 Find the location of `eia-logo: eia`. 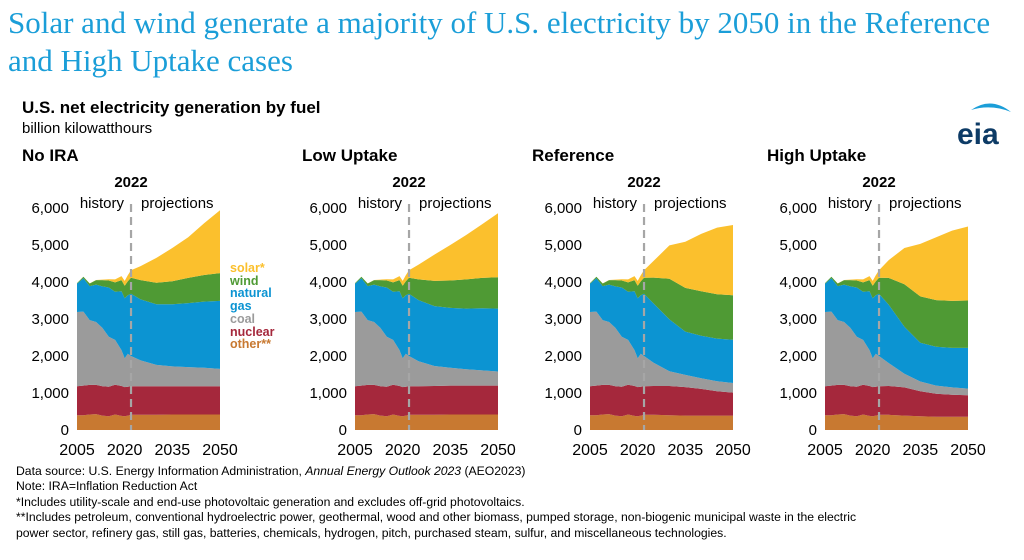

eia-logo: eia is located at coordinates (984, 126).